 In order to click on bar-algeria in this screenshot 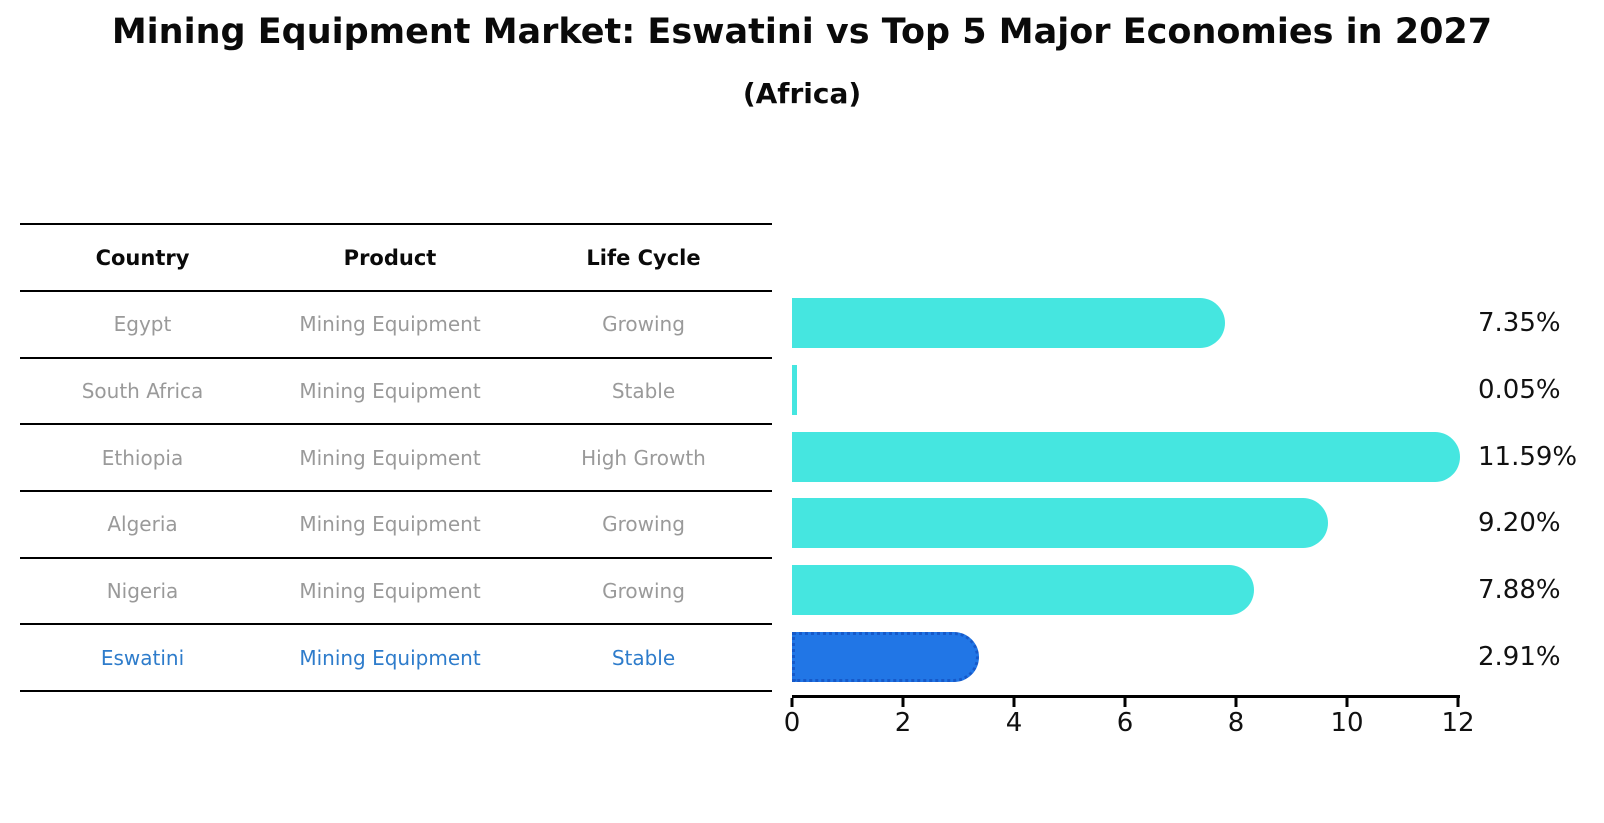, I will do `click(1060, 523)`.